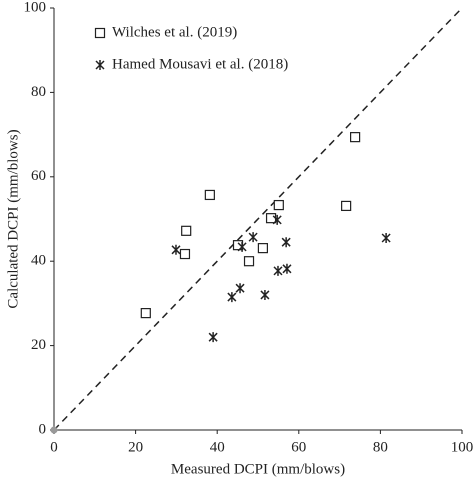 This screenshot has width=474, height=484. Describe the element at coordinates (38, 176) in the screenshot. I see `y-tick-label: 60` at that location.